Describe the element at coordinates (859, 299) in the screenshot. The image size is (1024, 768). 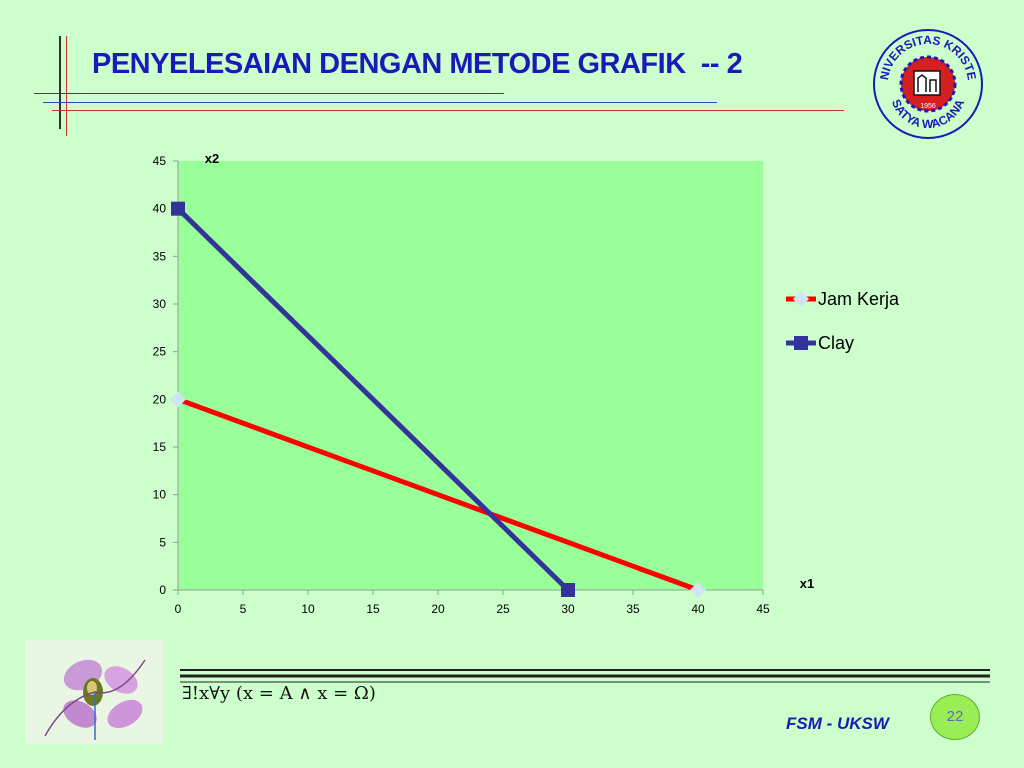
I see `legend-label: Jam Kerja` at that location.